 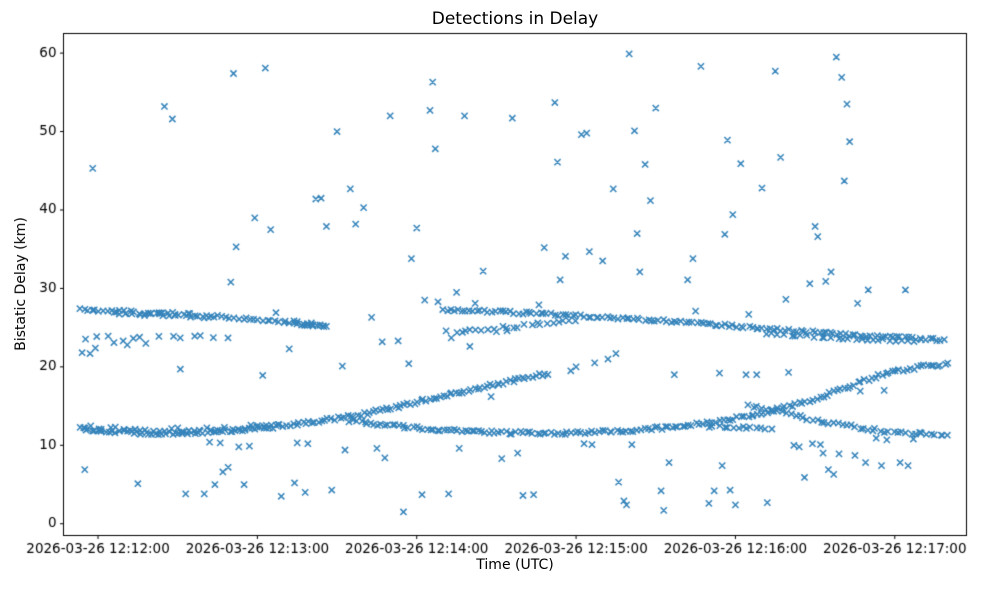 What do you see at coordinates (21, 284) in the screenshot?
I see `y-axis-label: Bistatic Delay (km)` at bounding box center [21, 284].